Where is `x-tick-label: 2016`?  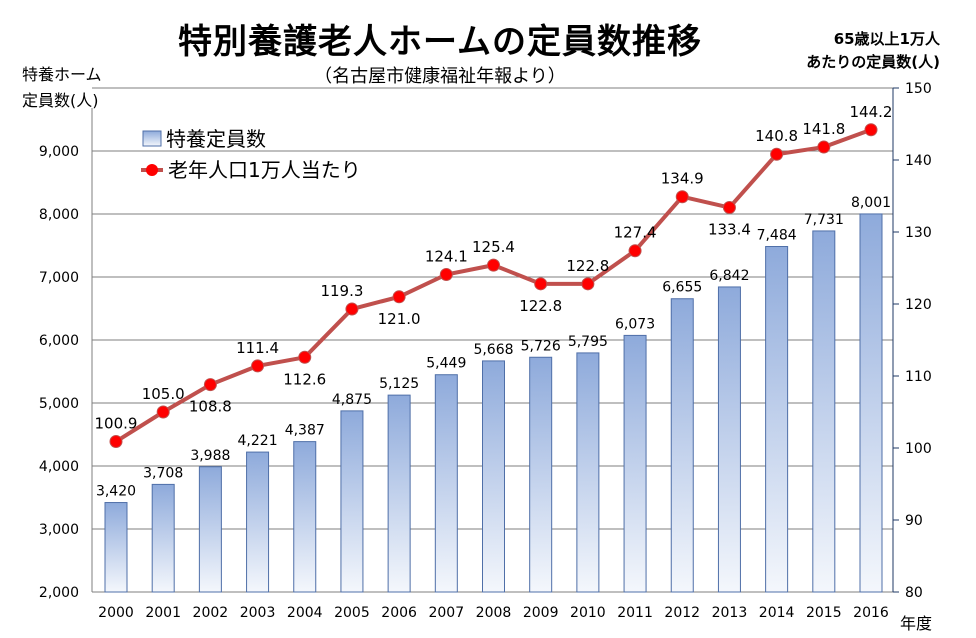
x-tick-label: 2016 is located at coordinates (871, 613).